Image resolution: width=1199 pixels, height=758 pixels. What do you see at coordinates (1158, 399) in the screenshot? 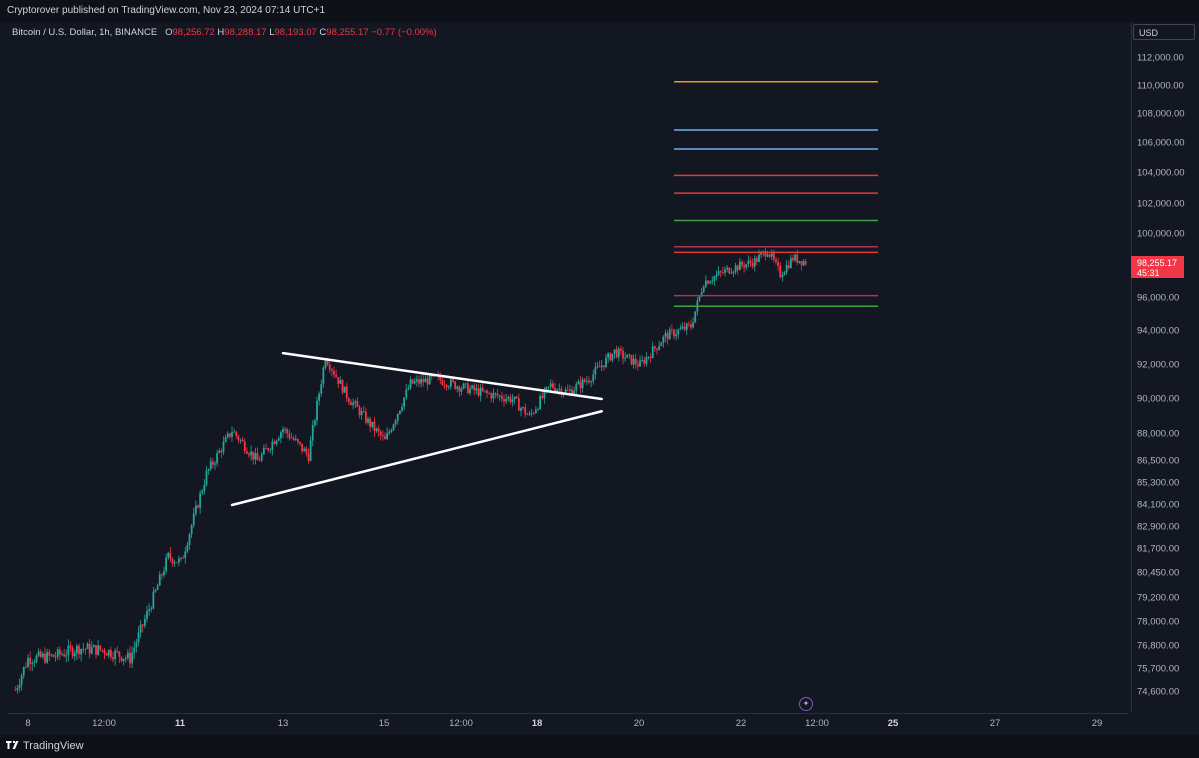
I see `price-tick-label: 90,000.00` at bounding box center [1158, 399].